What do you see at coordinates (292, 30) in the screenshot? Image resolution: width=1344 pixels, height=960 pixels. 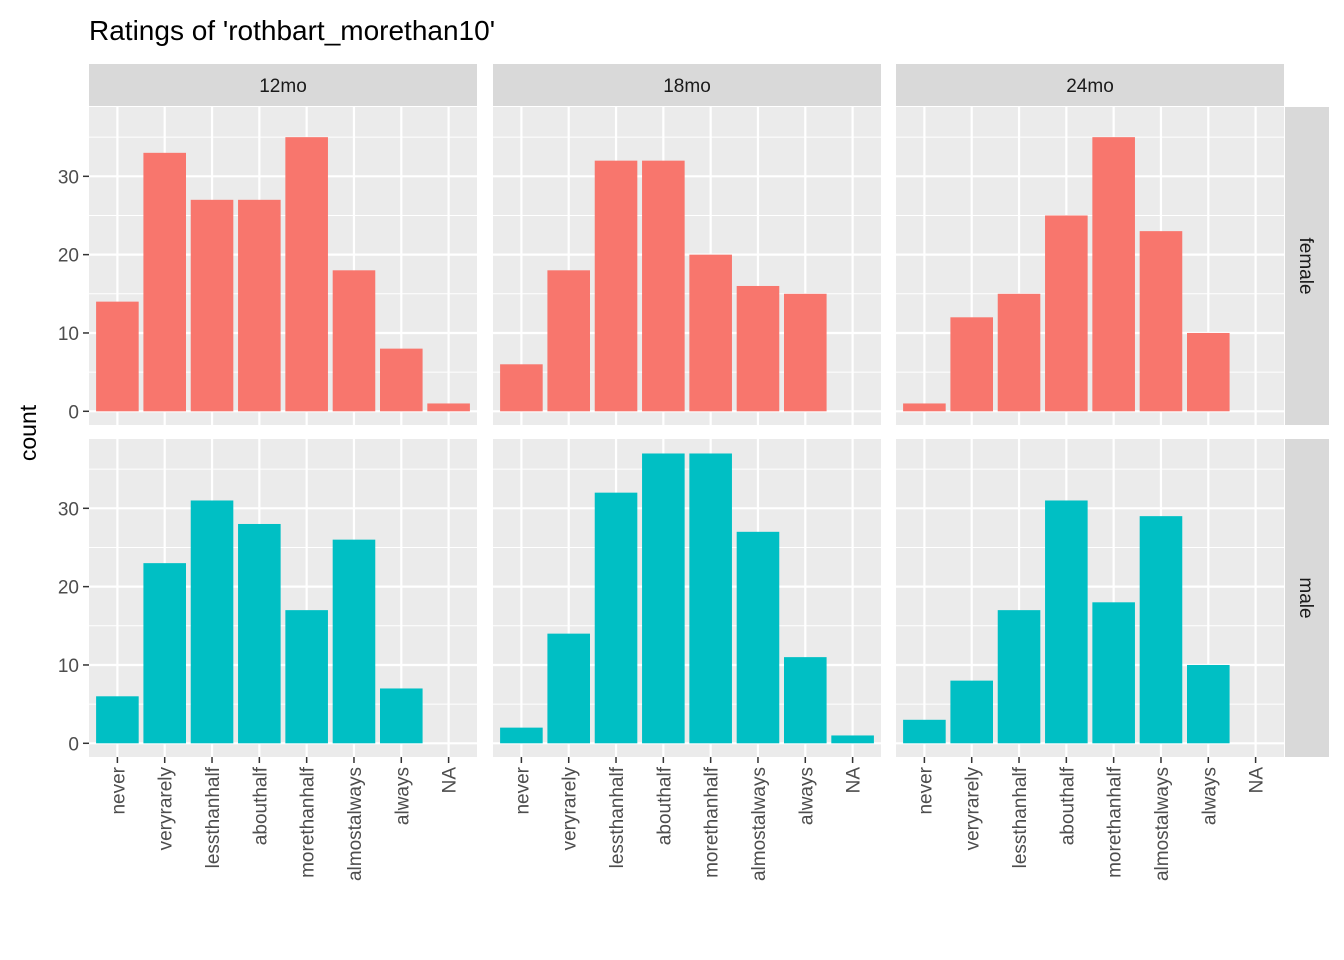 I see `chart-title: Ratings of 'rothbart_morethan10'` at bounding box center [292, 30].